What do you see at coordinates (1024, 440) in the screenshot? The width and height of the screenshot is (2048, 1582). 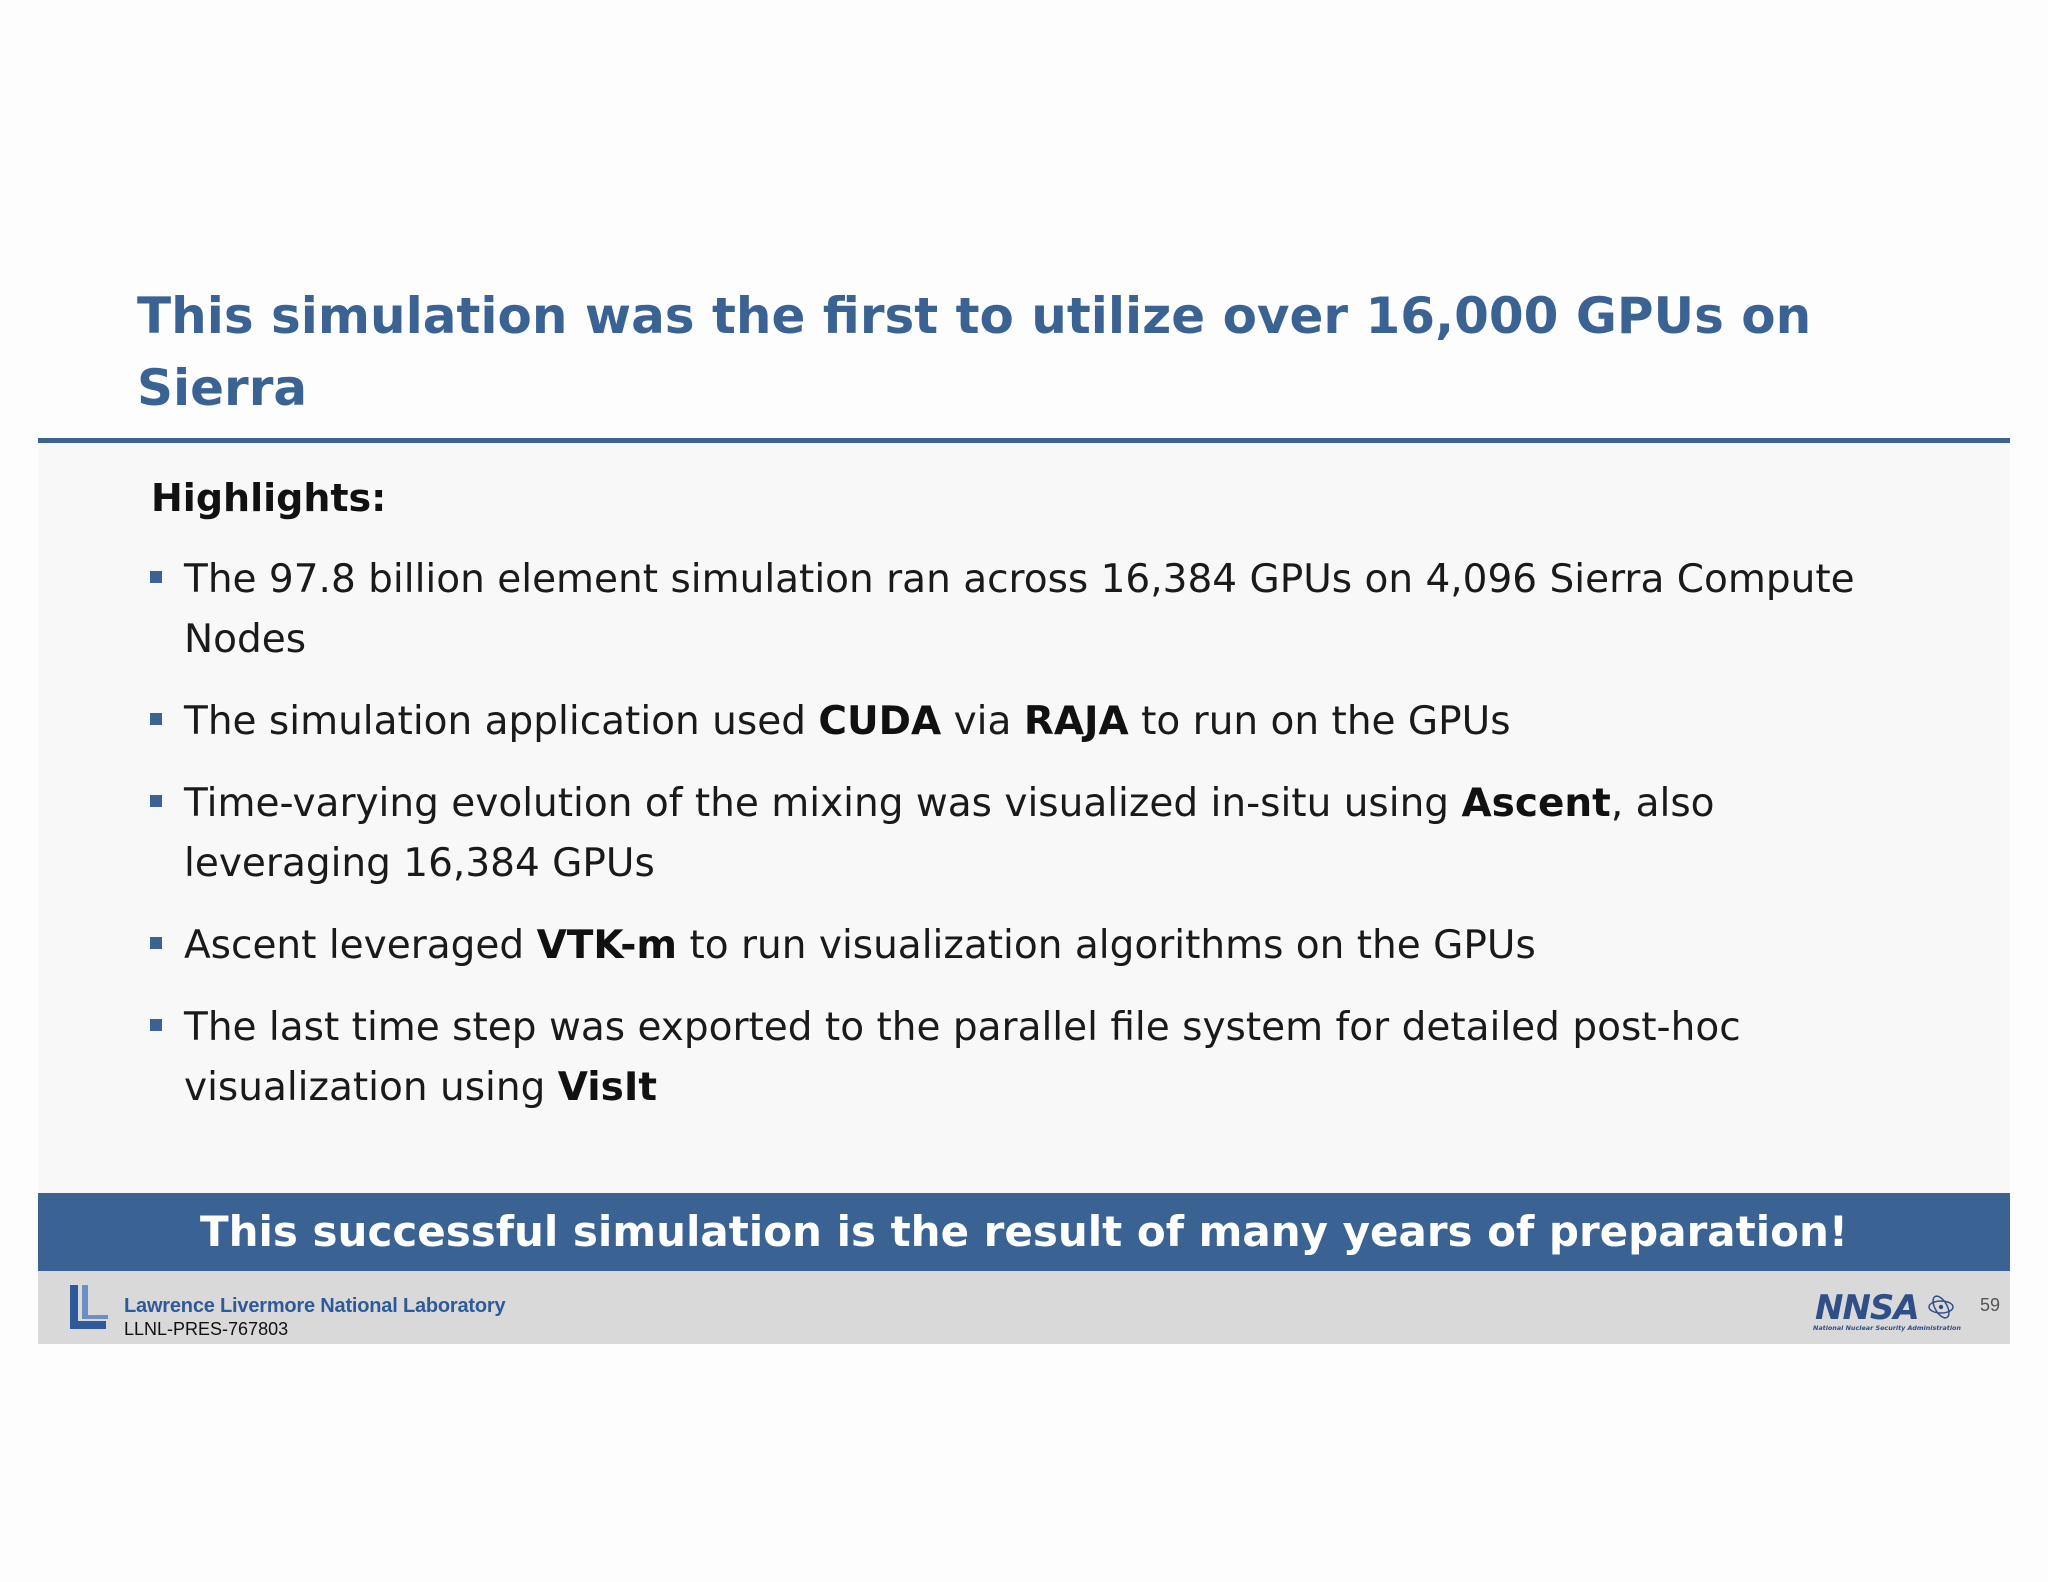 I see `title-divider` at bounding box center [1024, 440].